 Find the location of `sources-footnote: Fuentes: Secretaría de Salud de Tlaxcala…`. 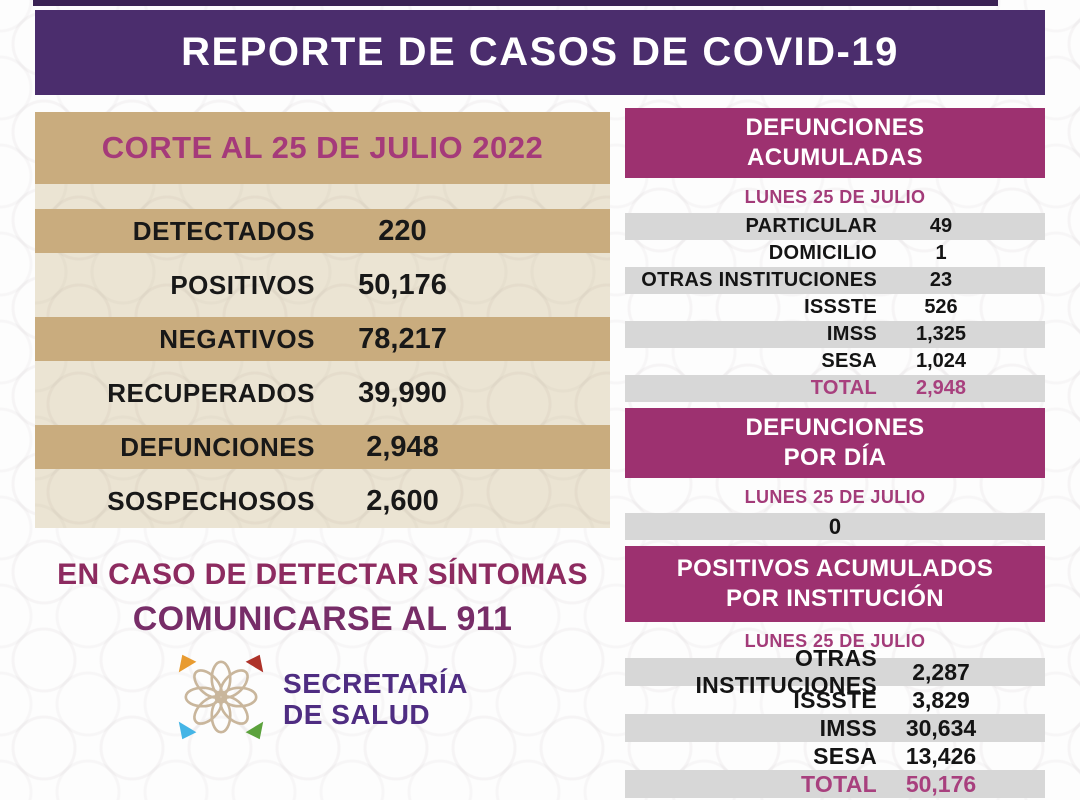

sources-footnote: Fuentes: Secretaría de Salud de Tlaxcala… is located at coordinates (331, 772).